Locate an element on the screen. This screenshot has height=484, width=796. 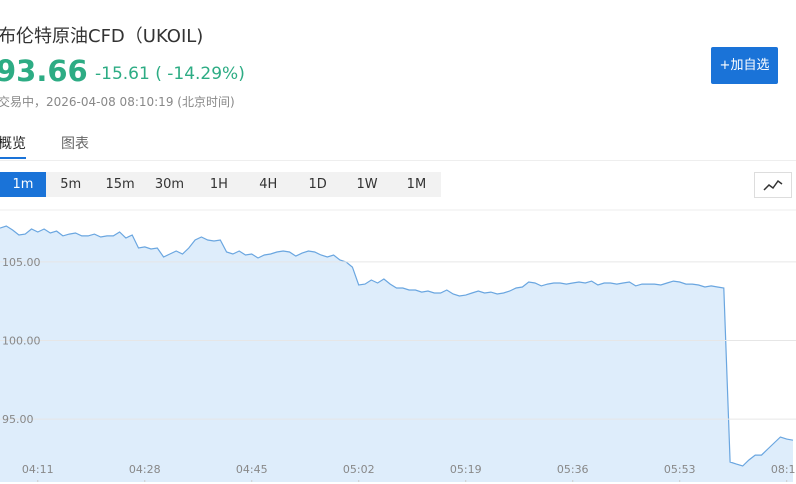
y-tick-label: 105.00 is located at coordinates (21, 262).